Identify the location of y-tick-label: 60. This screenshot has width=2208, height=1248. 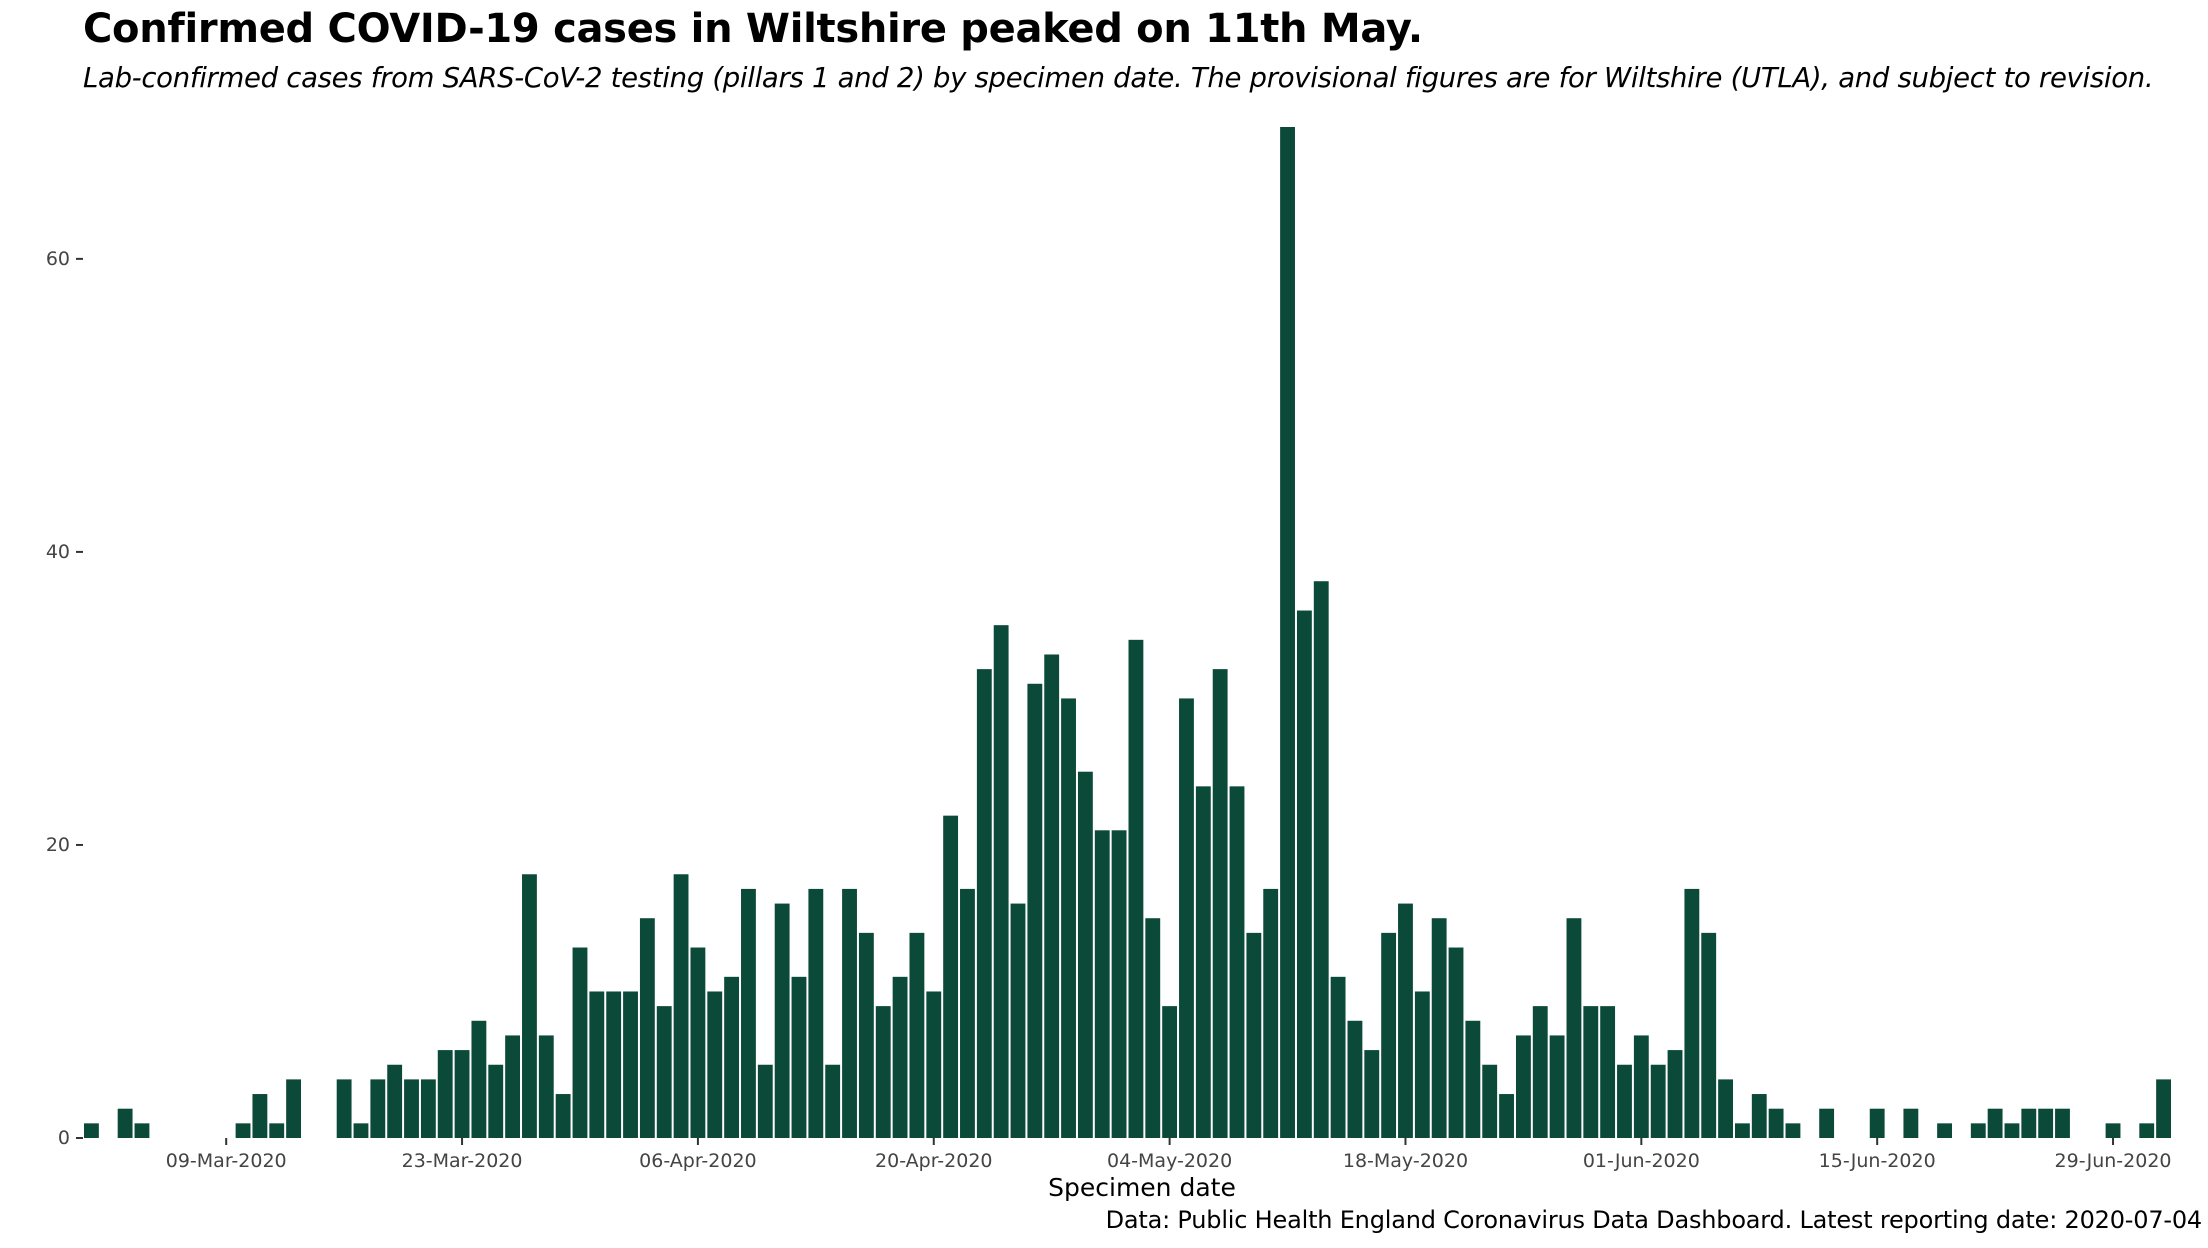
(58, 259).